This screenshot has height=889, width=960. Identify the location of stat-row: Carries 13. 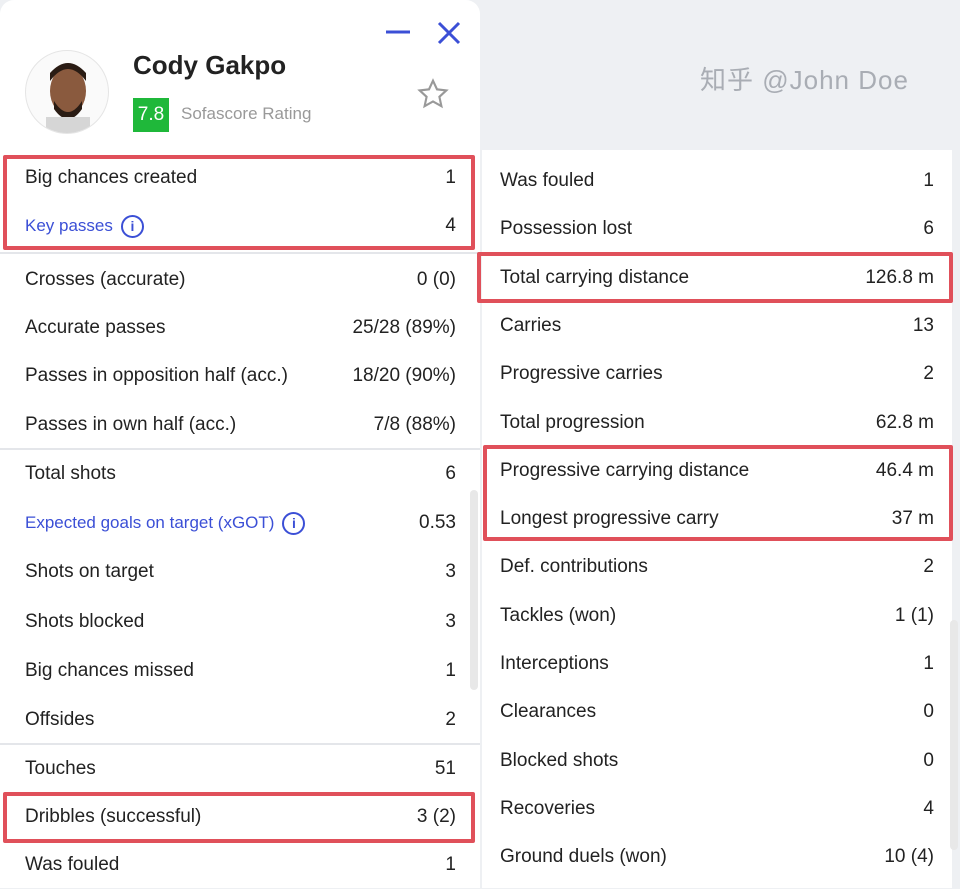
(717, 326).